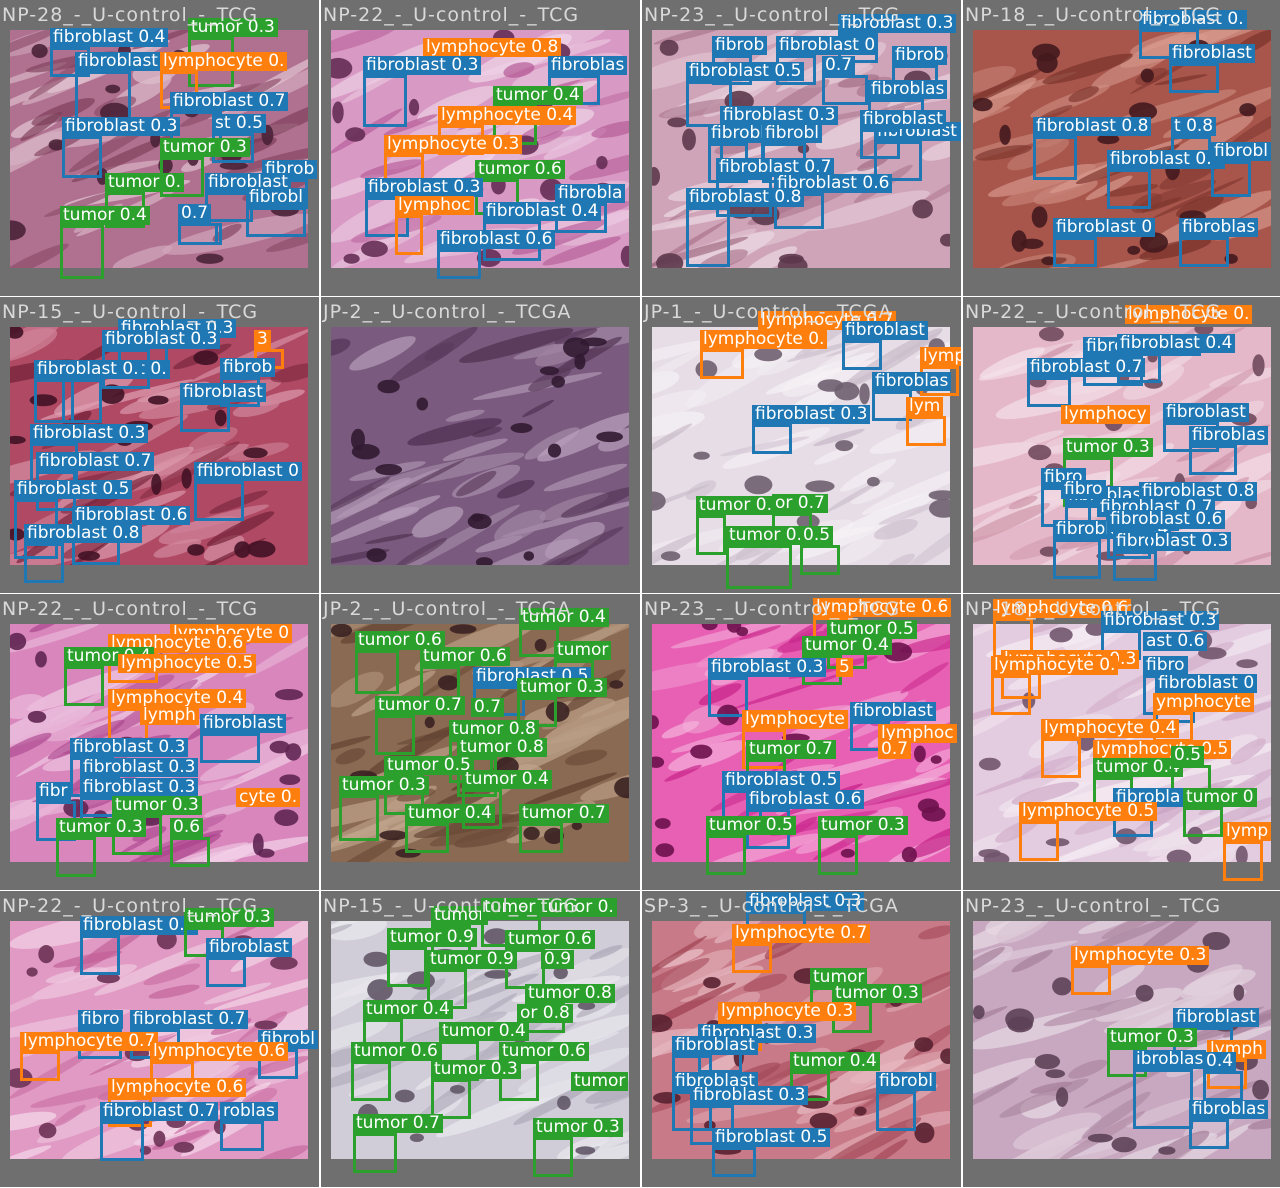 This screenshot has height=1188, width=1280. What do you see at coordinates (768, 312) in the screenshot?
I see `tile-title: JP-1_-_U-control_-_TCGA` at bounding box center [768, 312].